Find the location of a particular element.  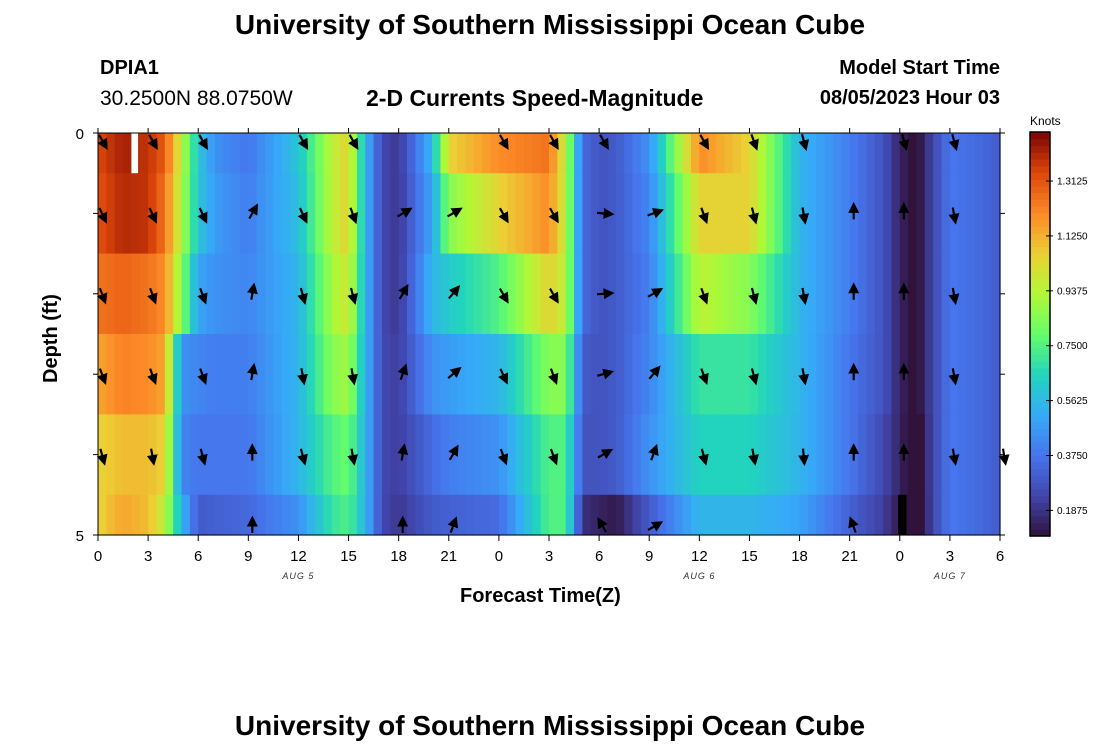

chart-subtitle: 2-D Currents Speed-Magnitude is located at coordinates (535, 98).